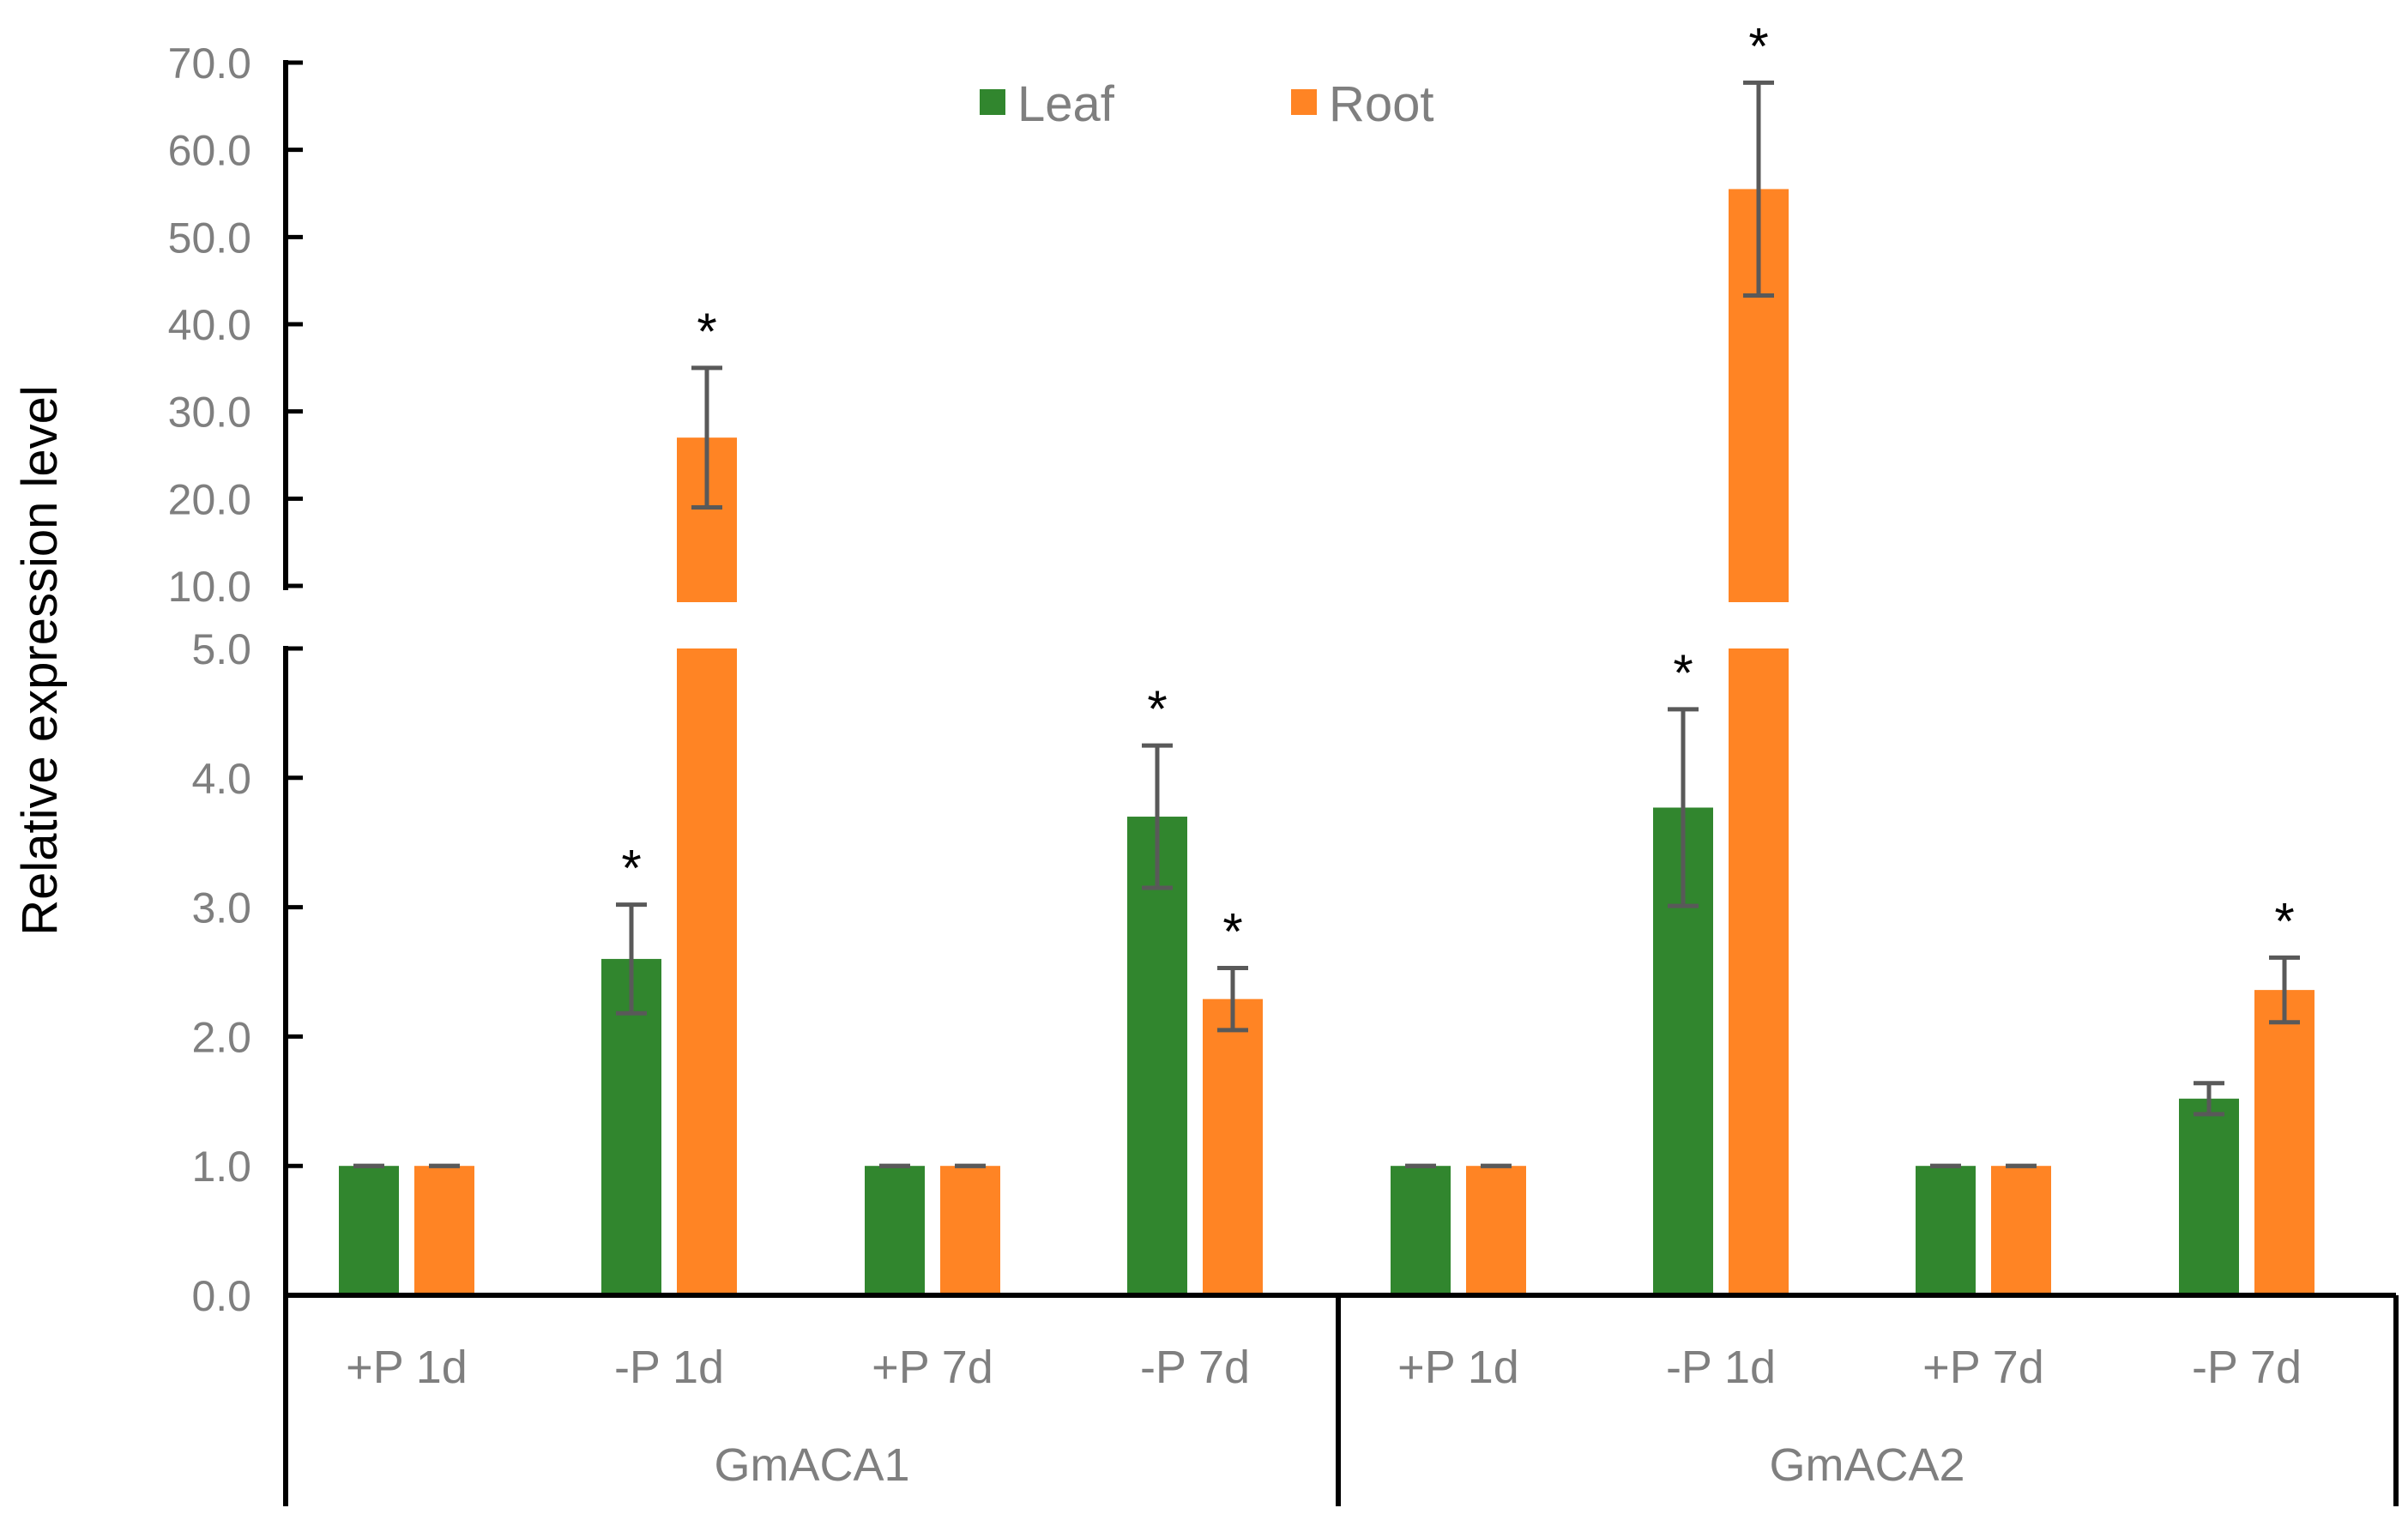  What do you see at coordinates (209, 413) in the screenshot?
I see `y-tick-label-upper-2: 30.0` at bounding box center [209, 413].